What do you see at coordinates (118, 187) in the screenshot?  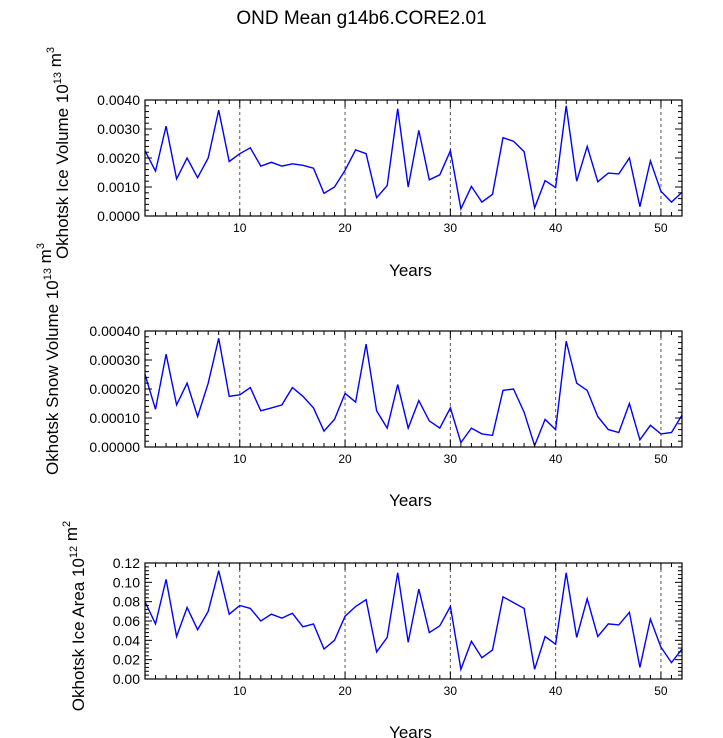 I see `y-tick-label: 0.0010` at bounding box center [118, 187].